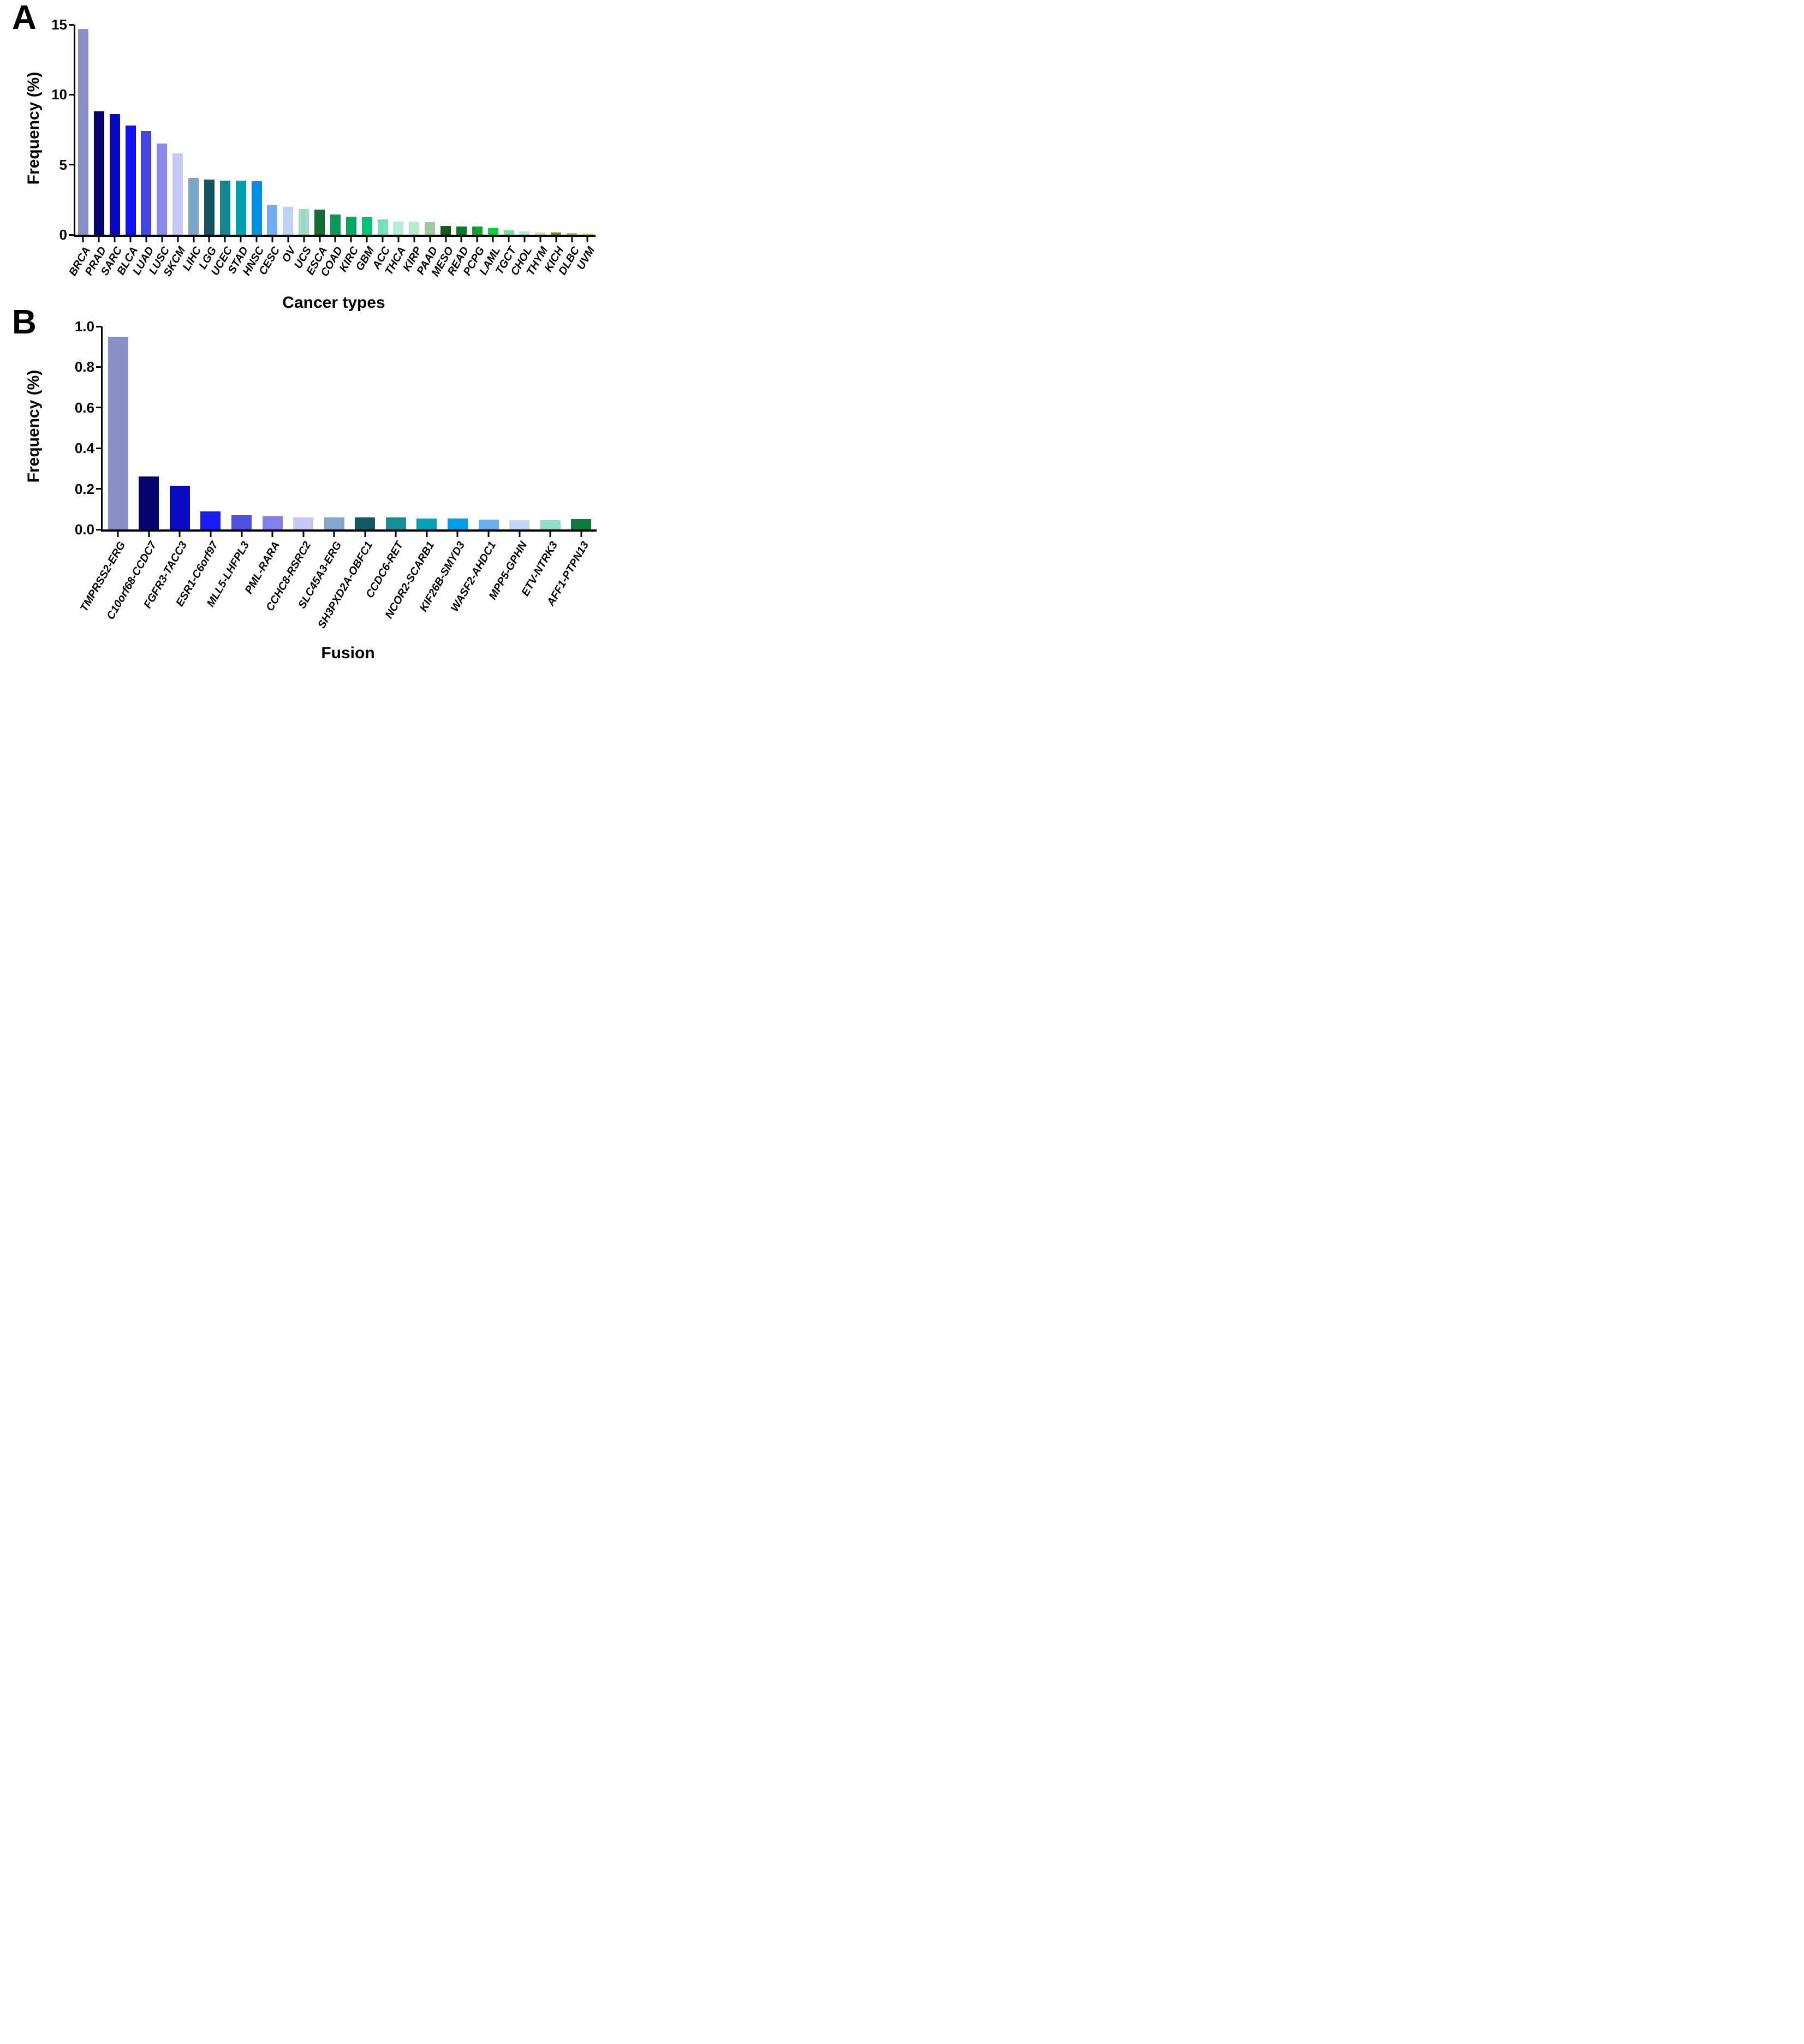 This screenshot has width=1804, height=2044. What do you see at coordinates (84, 326) in the screenshot?
I see `y-tick-label: 1.0` at bounding box center [84, 326].